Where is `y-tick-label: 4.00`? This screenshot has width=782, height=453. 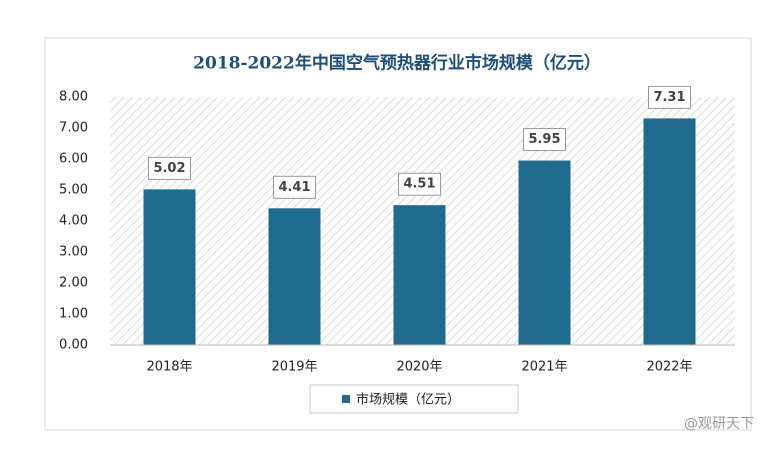
y-tick-label: 4.00 is located at coordinates (73, 221).